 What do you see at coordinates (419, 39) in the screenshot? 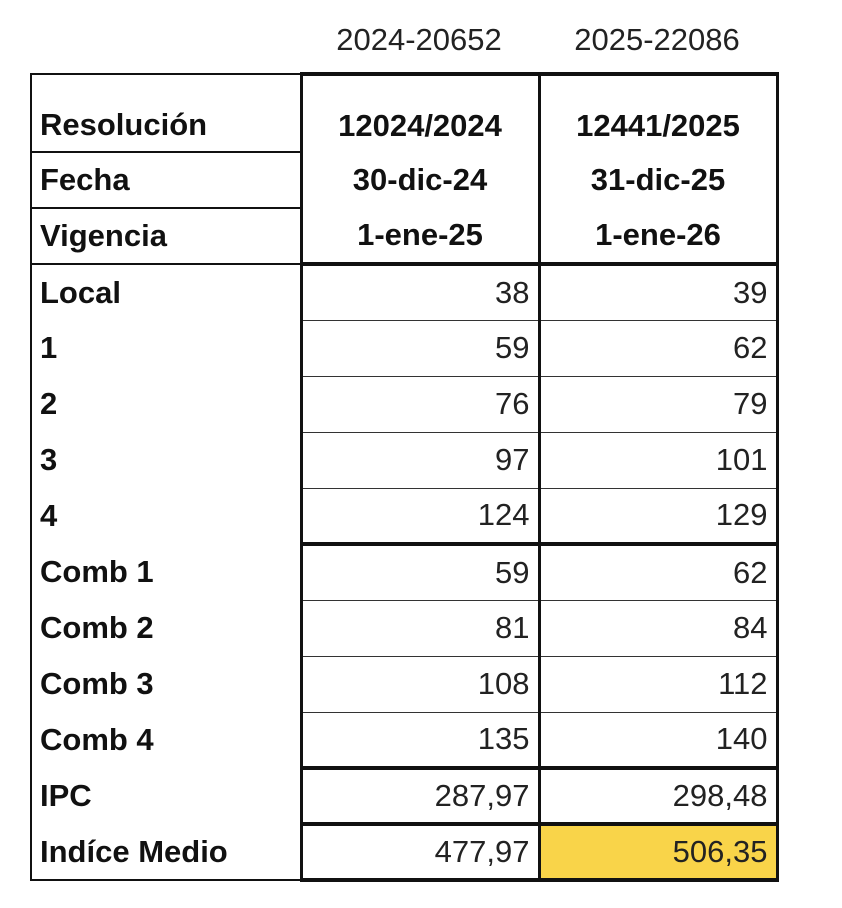
I see `column-code-2024: 2024-20652` at bounding box center [419, 39].